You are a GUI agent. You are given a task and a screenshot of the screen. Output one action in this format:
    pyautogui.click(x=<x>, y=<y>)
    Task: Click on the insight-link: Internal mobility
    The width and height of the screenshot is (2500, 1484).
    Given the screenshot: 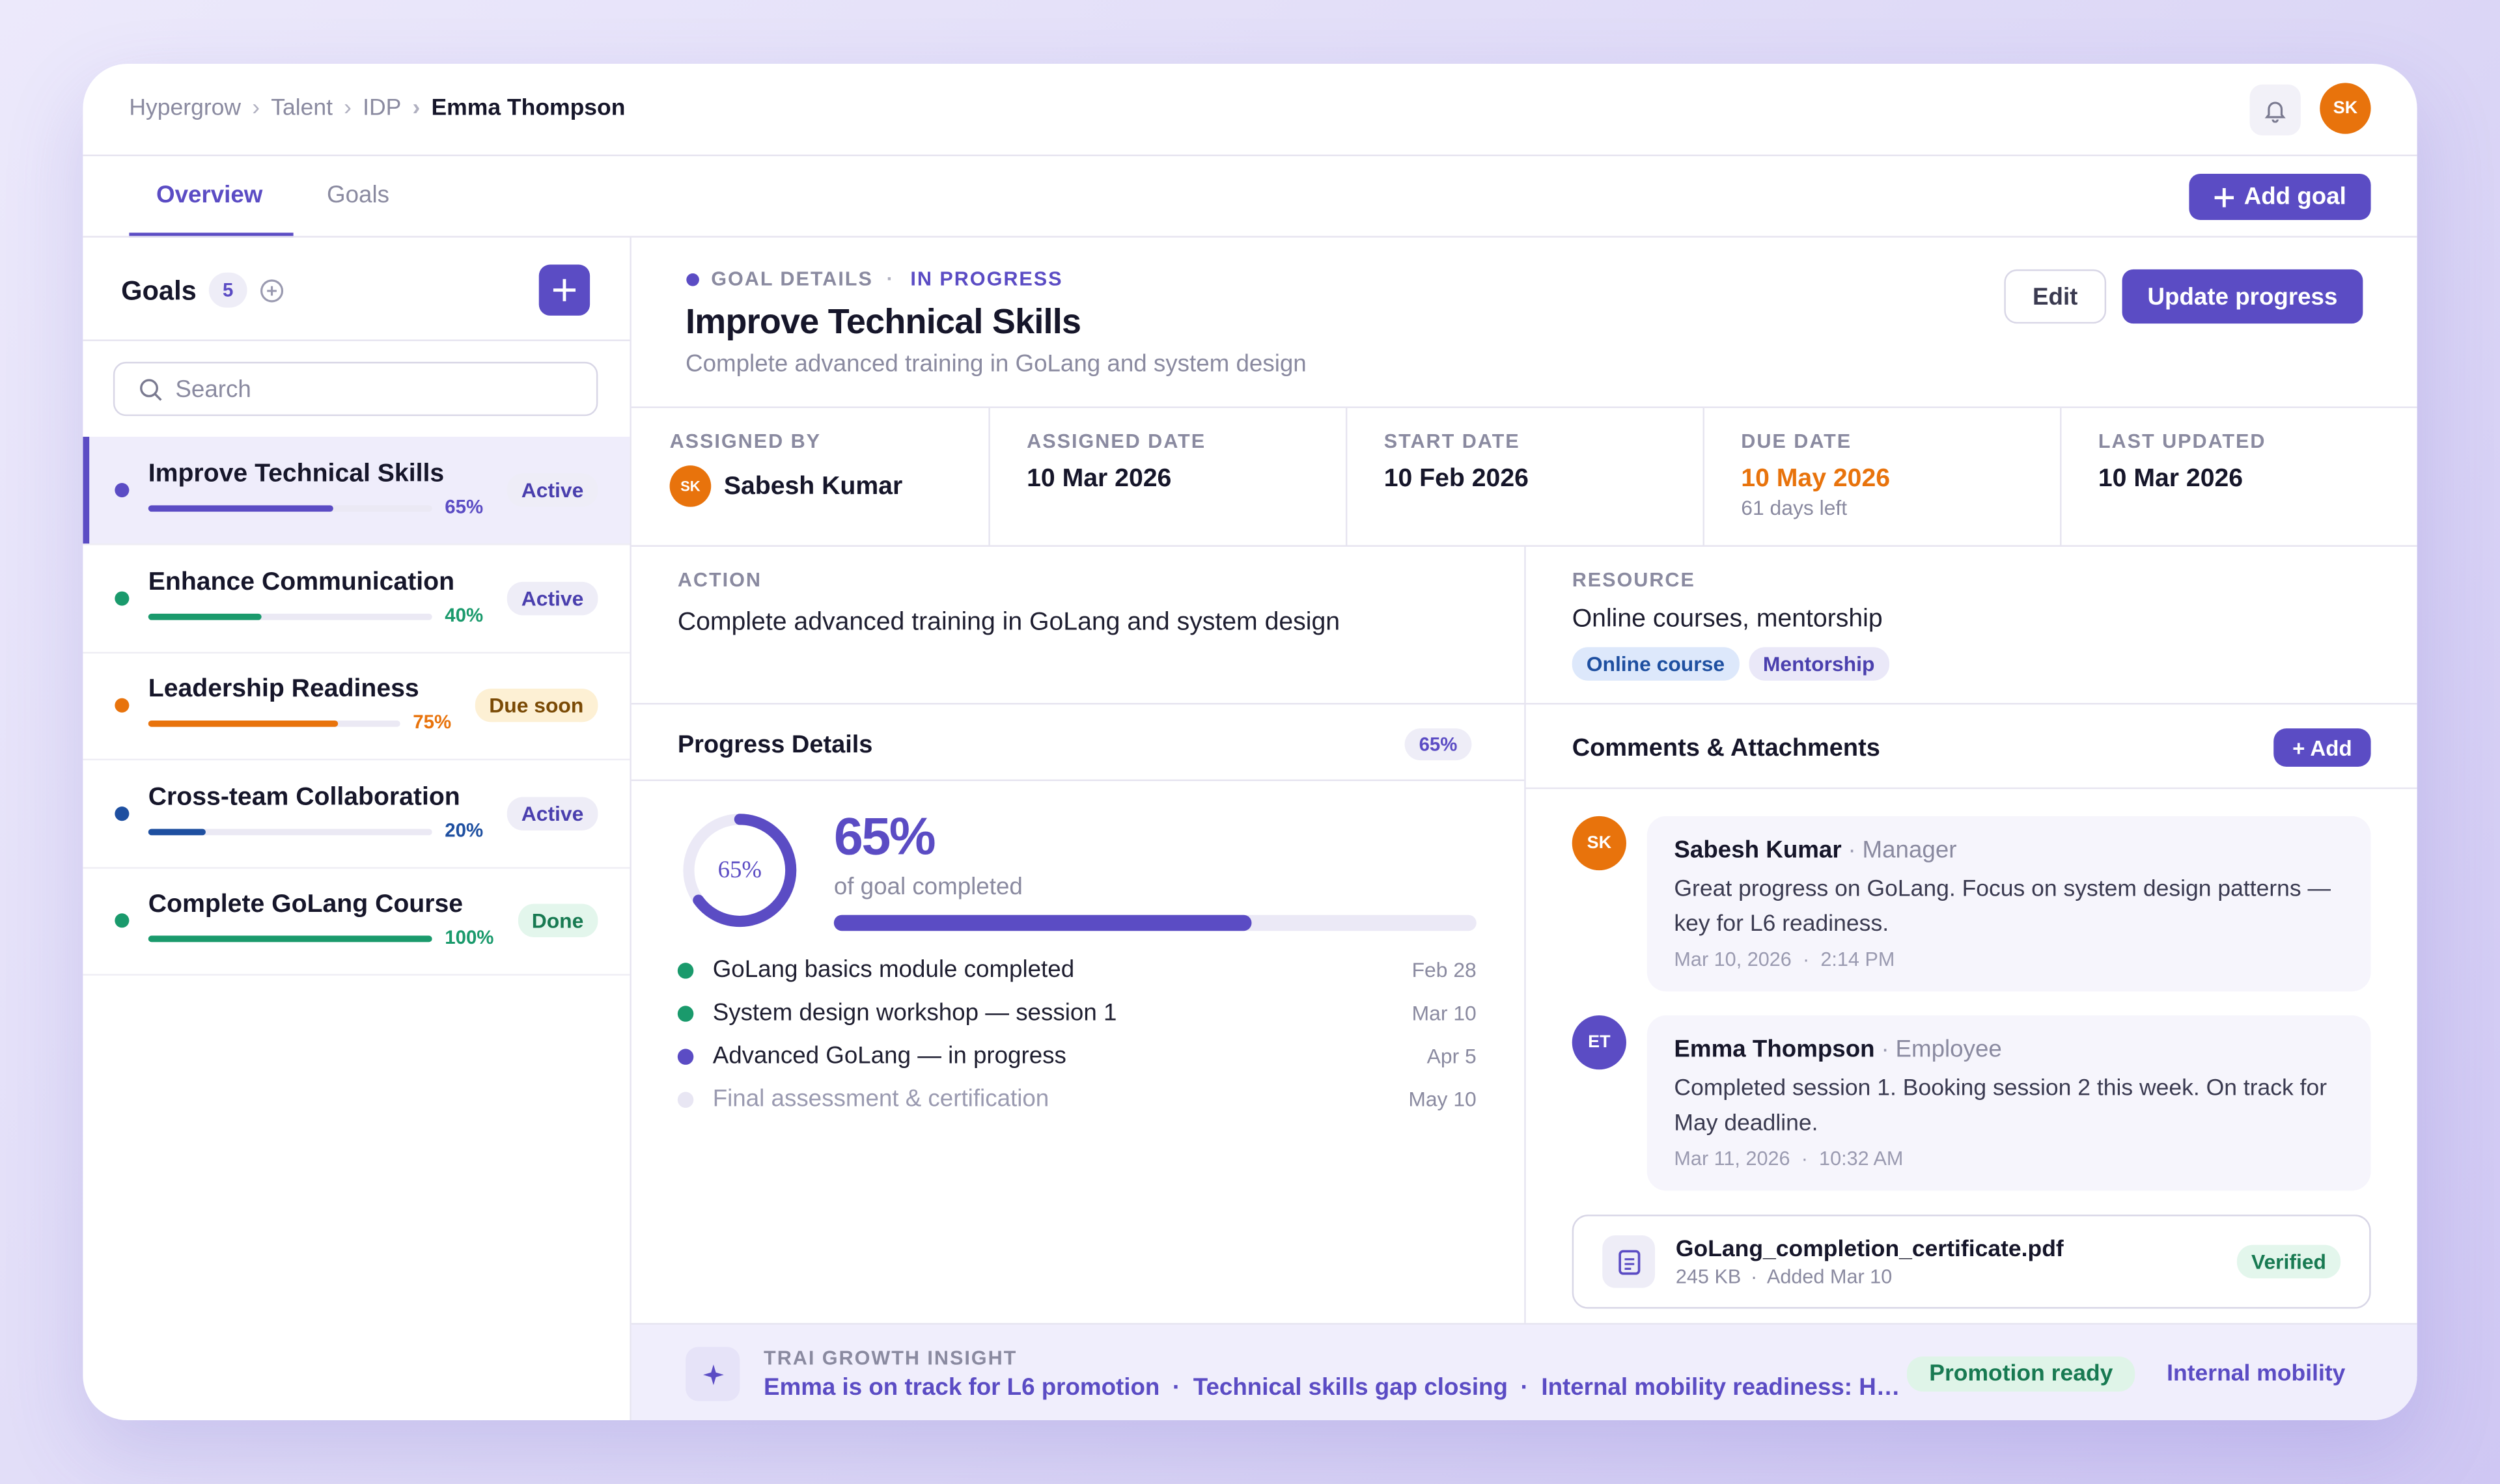 What is the action you would take?
    pyautogui.click(x=2256, y=1374)
    